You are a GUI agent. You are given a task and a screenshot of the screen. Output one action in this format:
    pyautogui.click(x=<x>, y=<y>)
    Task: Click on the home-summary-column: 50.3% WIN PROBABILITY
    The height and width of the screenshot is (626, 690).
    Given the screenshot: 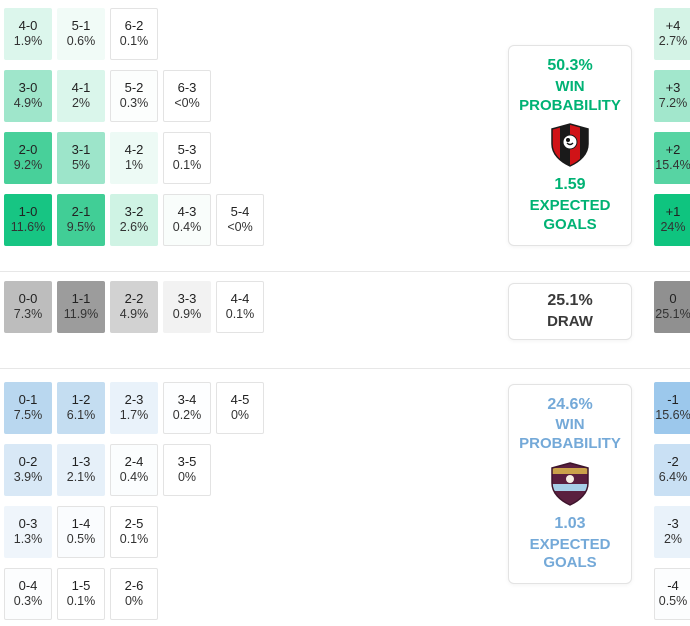 What is the action you would take?
    pyautogui.click(x=570, y=127)
    